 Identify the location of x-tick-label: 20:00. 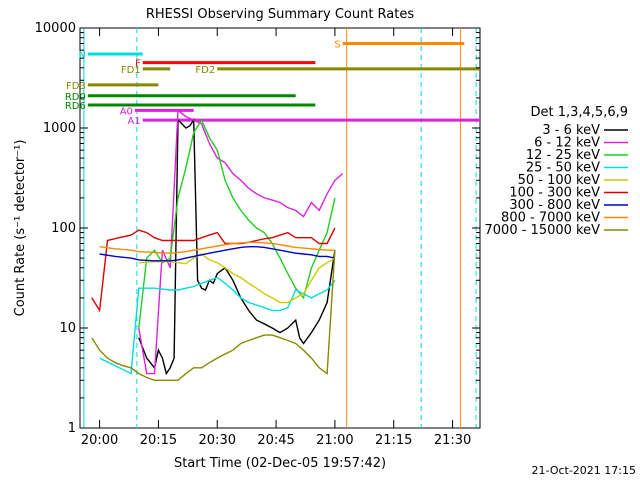
(99, 440).